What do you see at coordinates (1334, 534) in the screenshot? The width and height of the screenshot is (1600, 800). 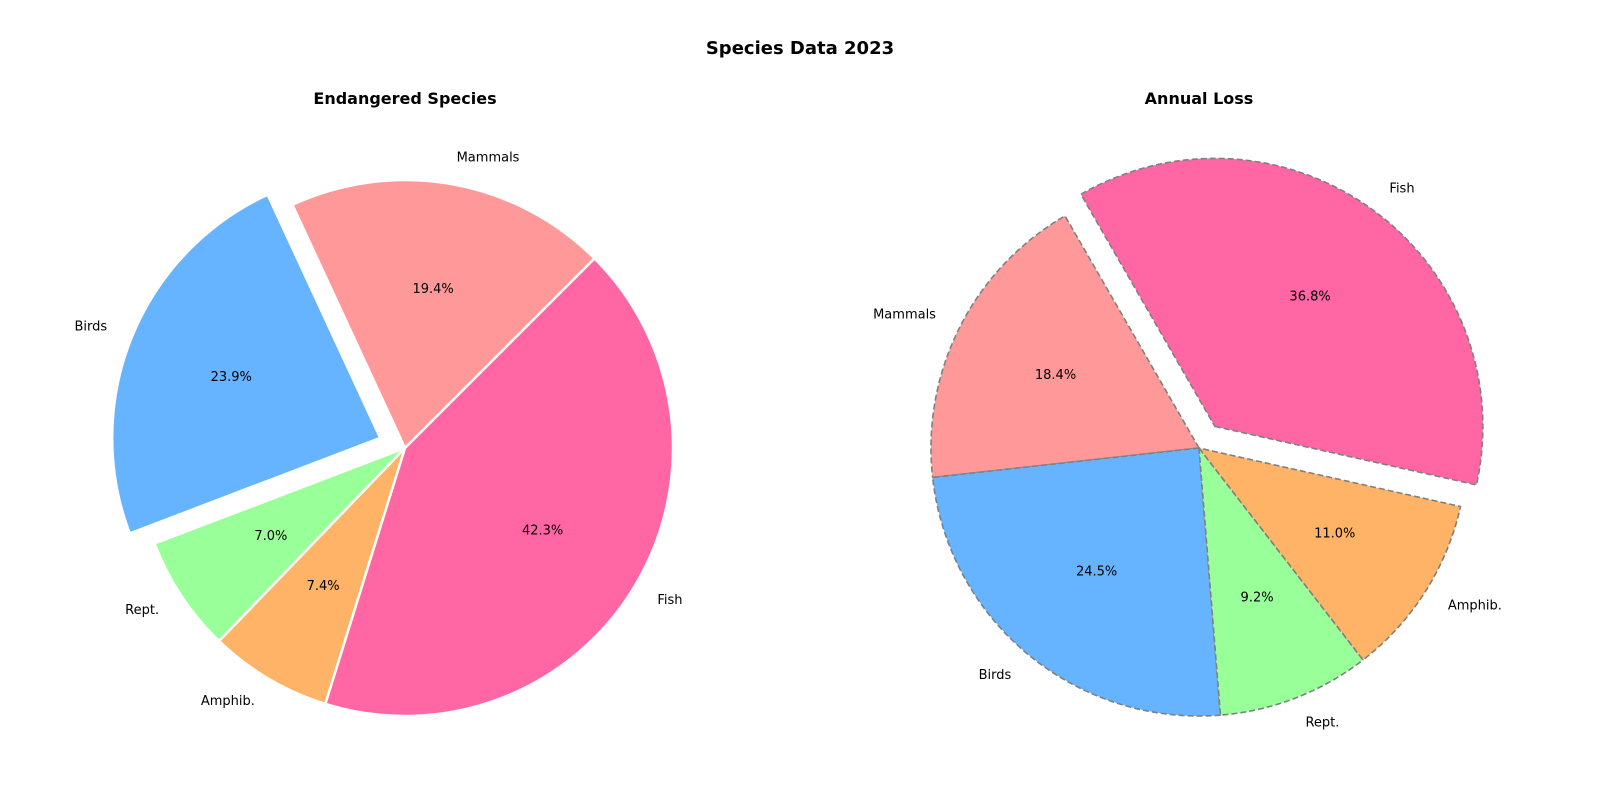 I see `annual-loss-pct-amphib: 11.0%` at bounding box center [1334, 534].